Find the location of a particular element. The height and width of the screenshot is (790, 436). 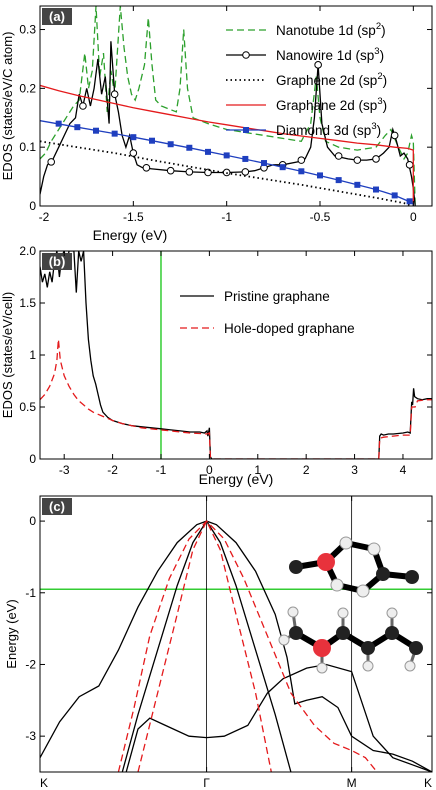

legend-label: Graphane 2d (sp3) is located at coordinates (331, 104).